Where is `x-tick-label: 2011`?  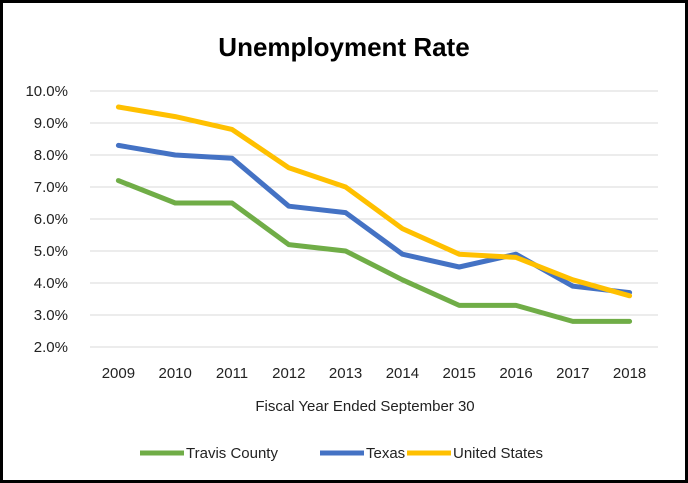 x-tick-label: 2011 is located at coordinates (232, 373).